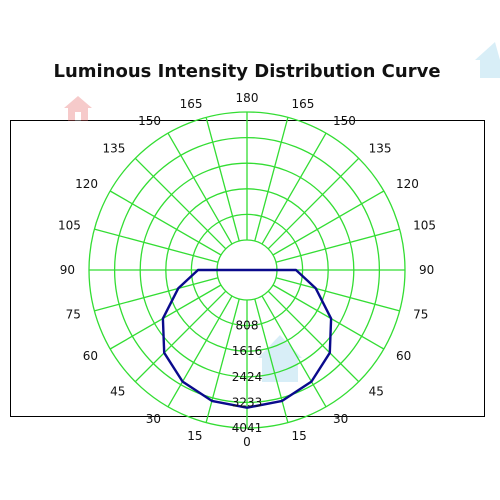 This screenshot has height=500, width=500. What do you see at coordinates (247, 428) in the screenshot?
I see `radial-tick-label: 4041` at bounding box center [247, 428].